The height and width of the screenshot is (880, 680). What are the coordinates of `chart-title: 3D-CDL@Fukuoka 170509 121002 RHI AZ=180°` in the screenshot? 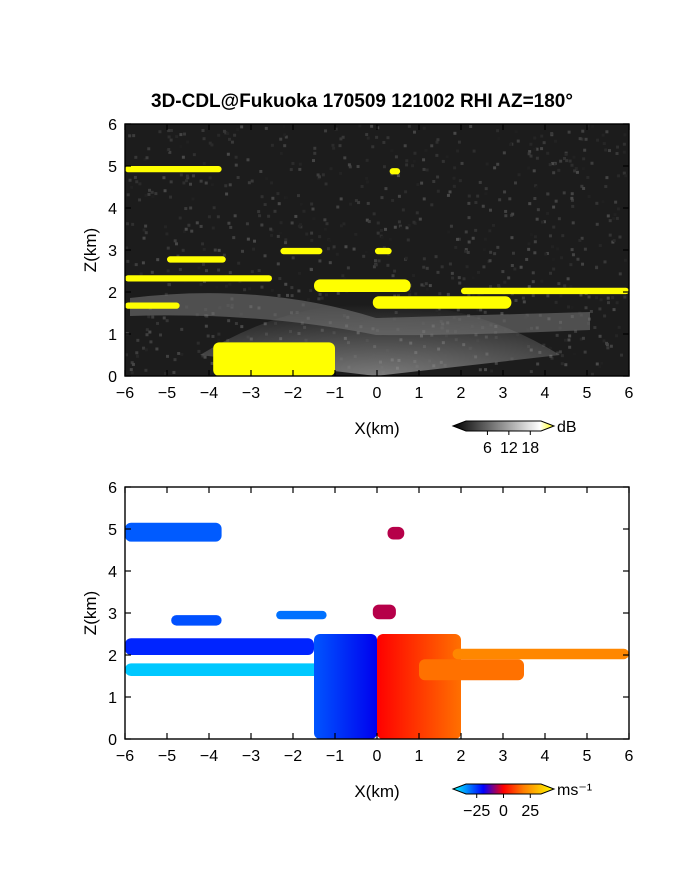 It's located at (362, 101).